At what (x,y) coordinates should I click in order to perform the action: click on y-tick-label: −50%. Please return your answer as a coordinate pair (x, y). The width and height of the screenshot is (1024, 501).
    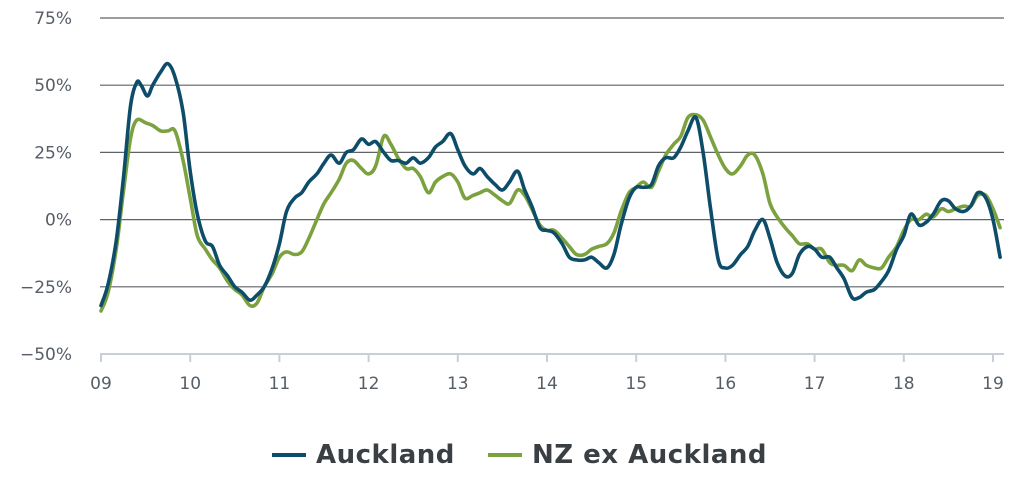
    Looking at the image, I should click on (46, 355).